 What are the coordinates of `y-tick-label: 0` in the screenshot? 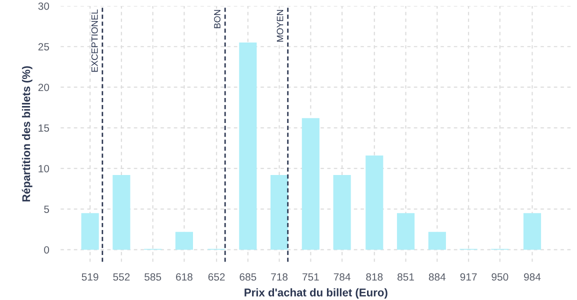 It's located at (47, 250).